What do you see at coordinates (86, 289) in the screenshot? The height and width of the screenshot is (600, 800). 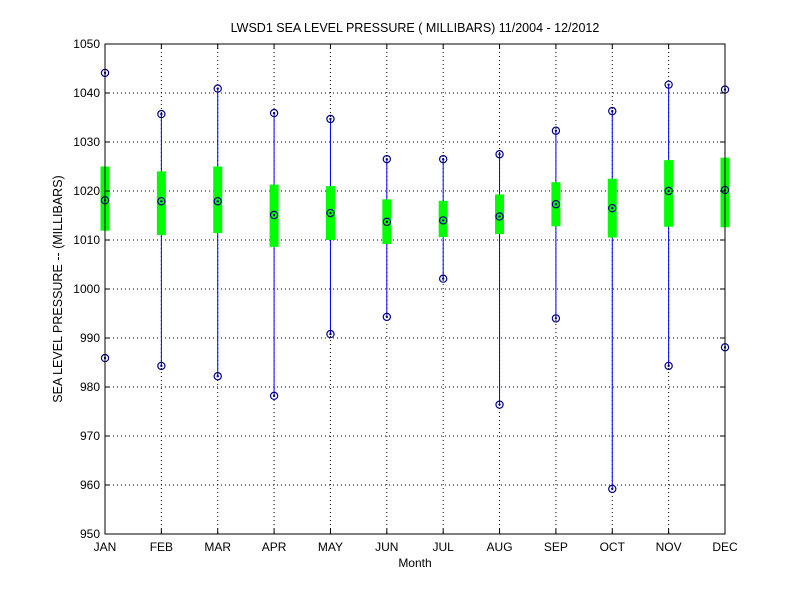 I see `y-tick-label: 1000` at bounding box center [86, 289].